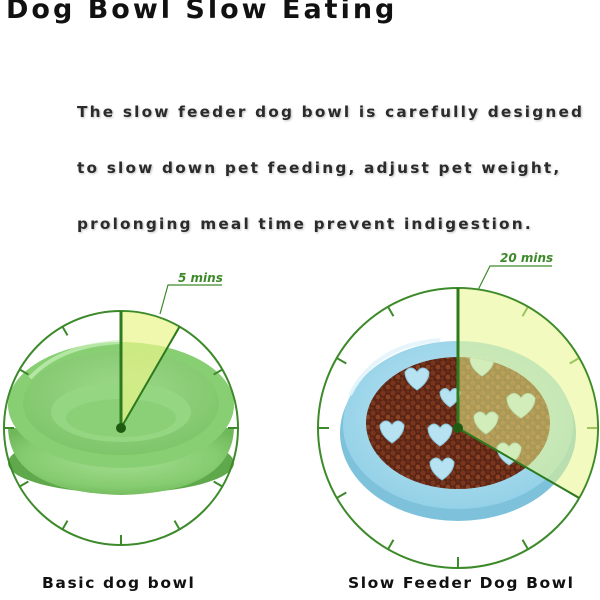 Image resolution: width=600 pixels, height=600 pixels. I want to click on basic-time-label: 5 mins, so click(200, 278).